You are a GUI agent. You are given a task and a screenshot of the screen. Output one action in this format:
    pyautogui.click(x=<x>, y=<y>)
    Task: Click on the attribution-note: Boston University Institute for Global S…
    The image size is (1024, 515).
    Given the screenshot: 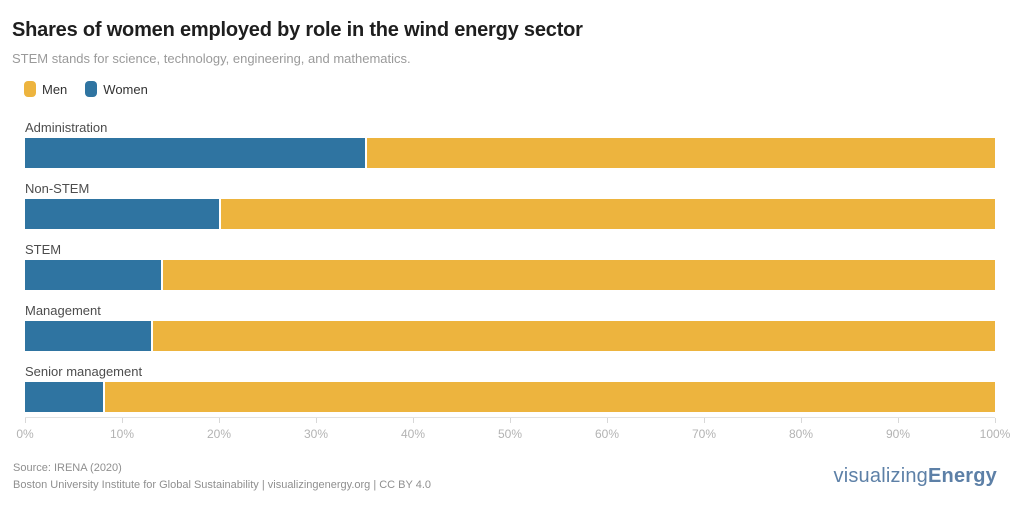 What is the action you would take?
    pyautogui.click(x=222, y=485)
    